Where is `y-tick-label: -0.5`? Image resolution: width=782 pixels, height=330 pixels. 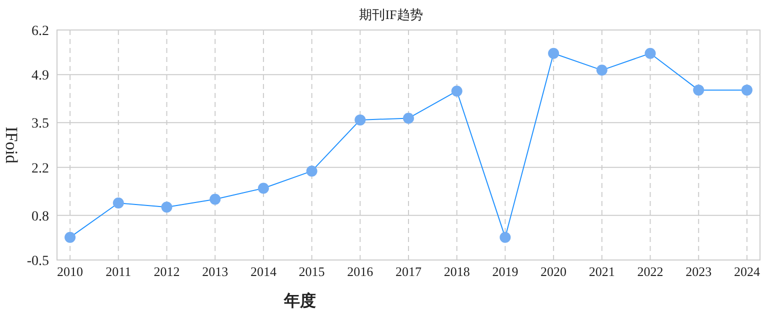 y-tick-label: -0.5 is located at coordinates (37, 261).